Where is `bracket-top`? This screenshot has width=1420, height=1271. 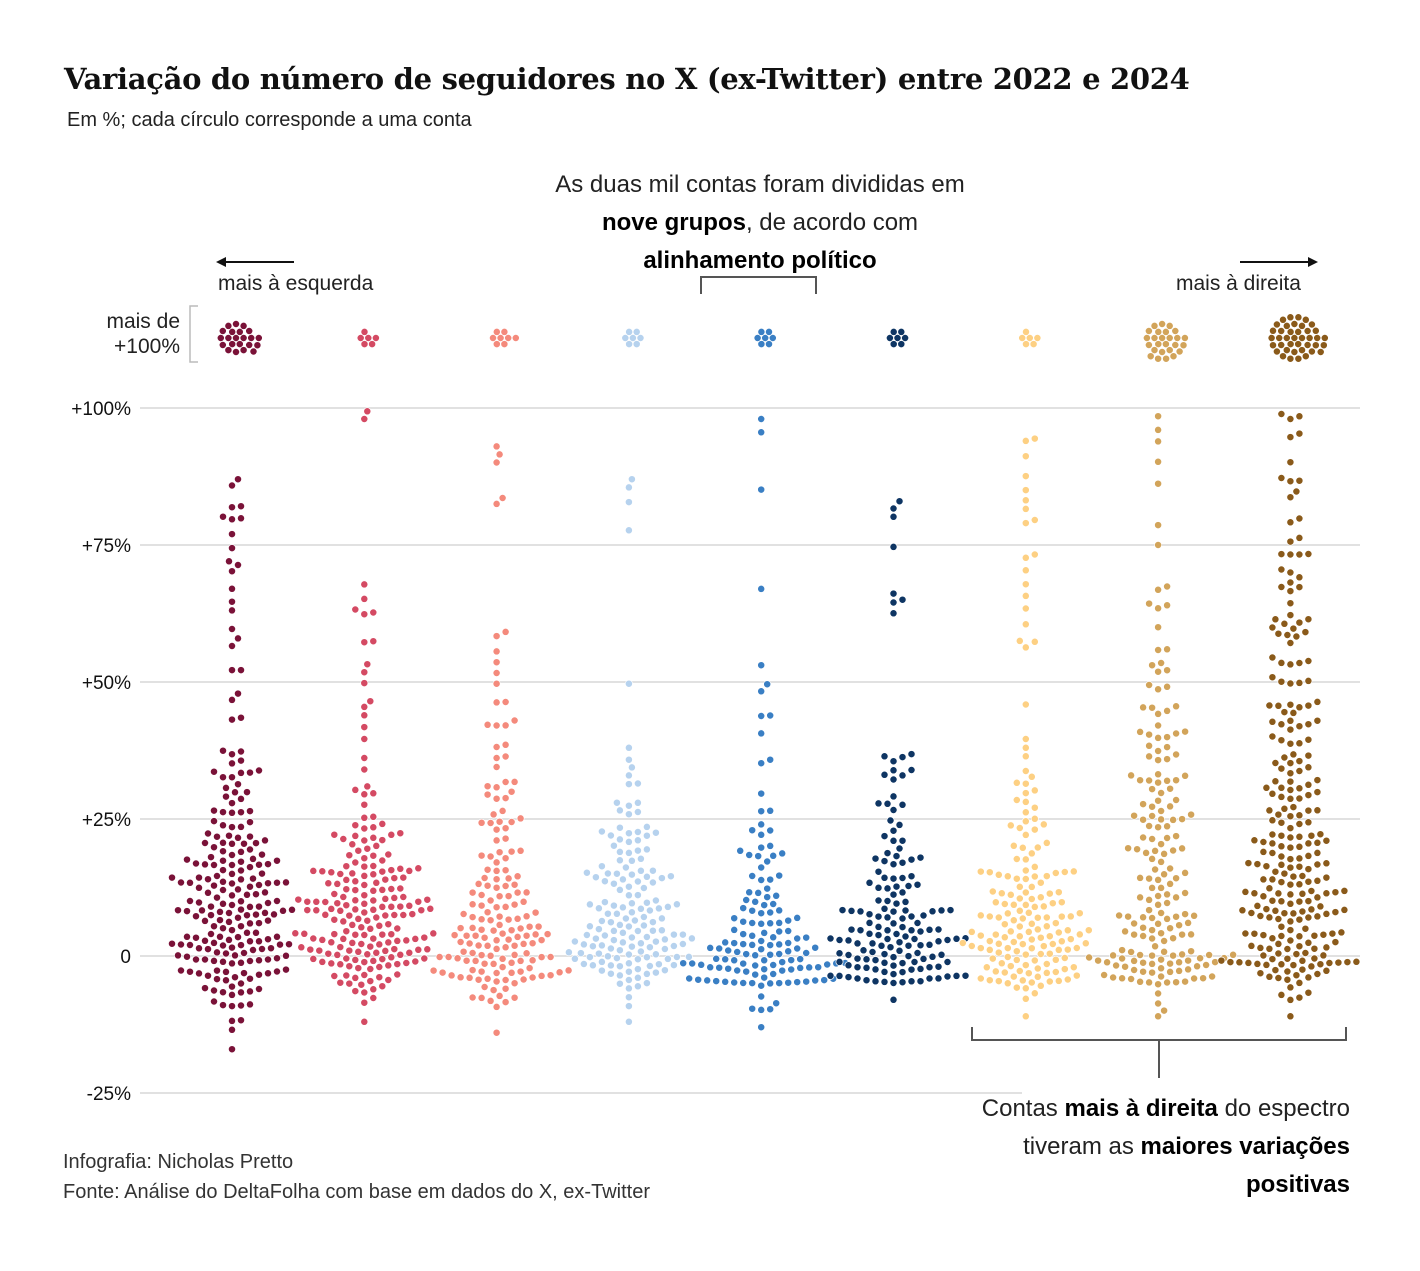 bracket-top is located at coordinates (758, 285).